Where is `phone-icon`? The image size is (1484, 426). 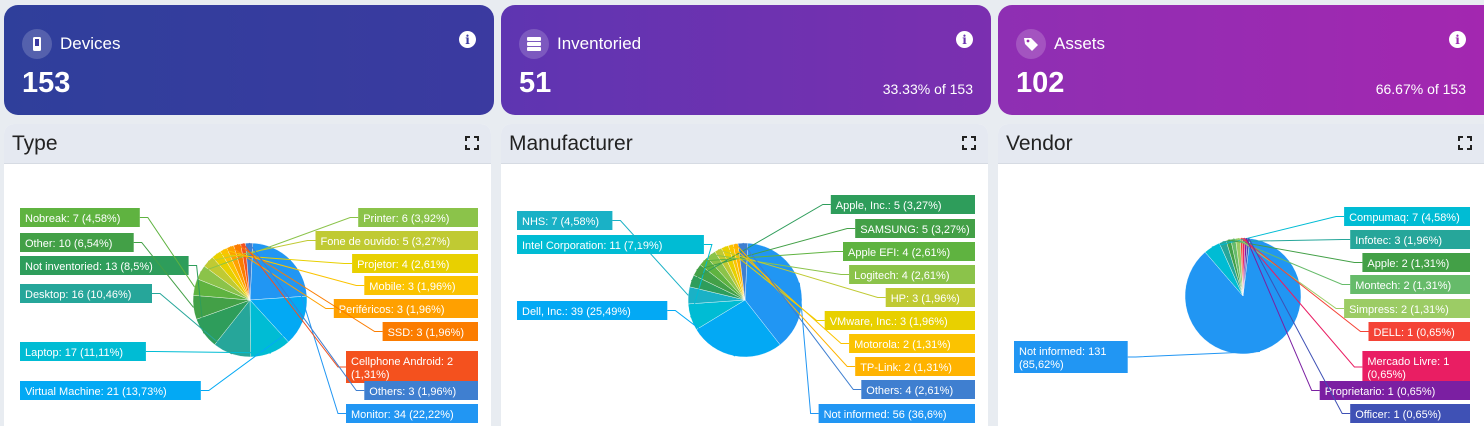 phone-icon is located at coordinates (37, 44).